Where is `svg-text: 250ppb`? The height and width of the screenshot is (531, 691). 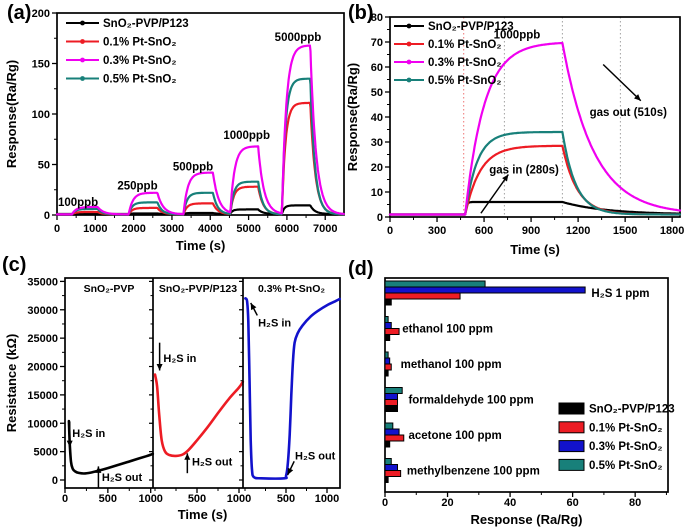
svg-text: 250ppb is located at coordinates (137, 187).